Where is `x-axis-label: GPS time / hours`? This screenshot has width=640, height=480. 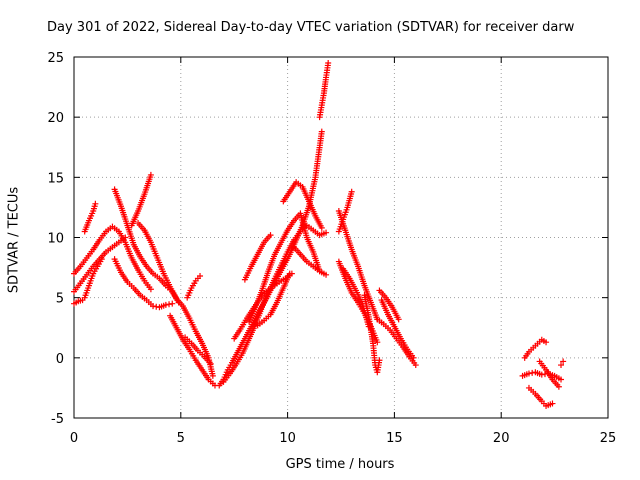
x-axis-label: GPS time / hours is located at coordinates (340, 464).